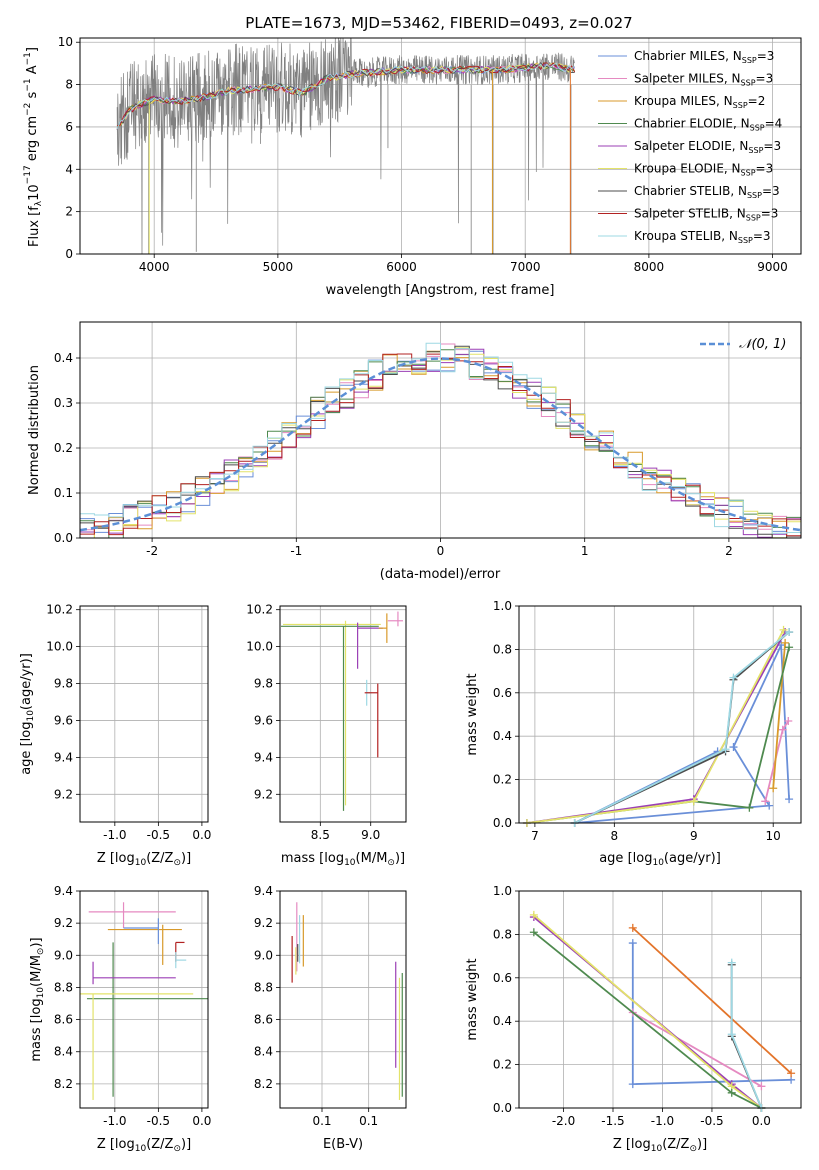 This screenshot has width=819, height=1170. Describe the element at coordinates (34, 192) in the screenshot. I see `spectrum-ylabel-part: 10` at that location.